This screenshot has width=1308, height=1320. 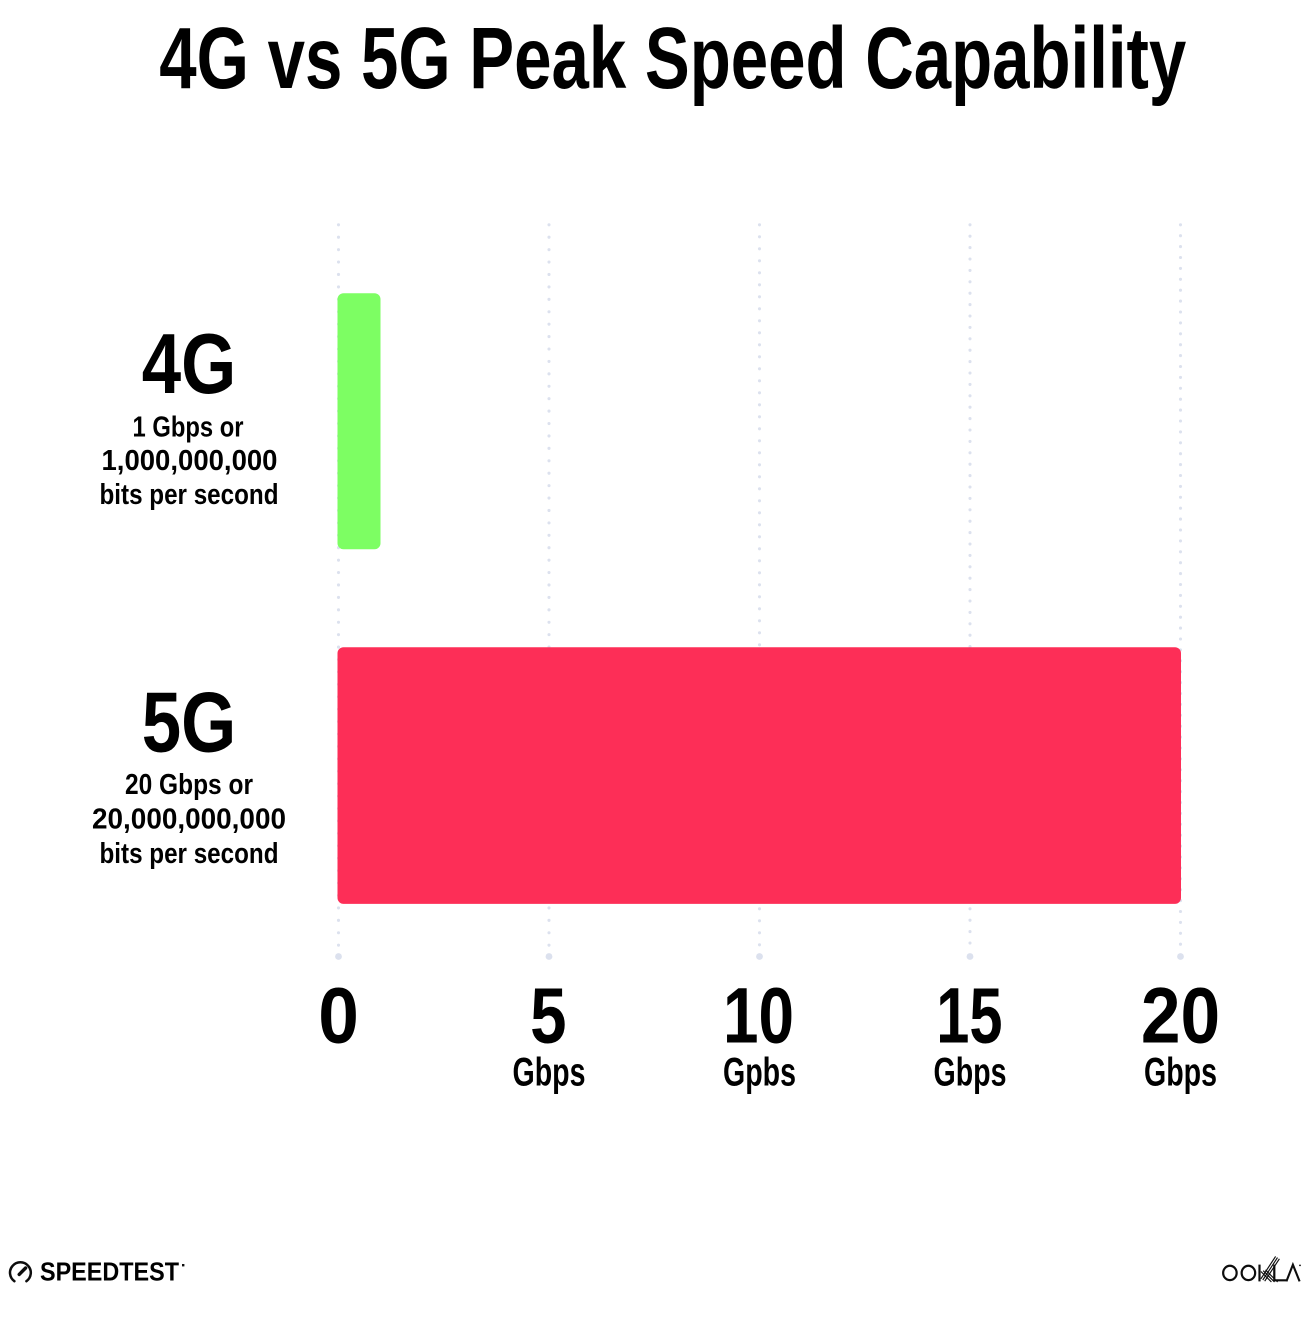 I want to click on svg-text: Gpbs, so click(x=759, y=1073).